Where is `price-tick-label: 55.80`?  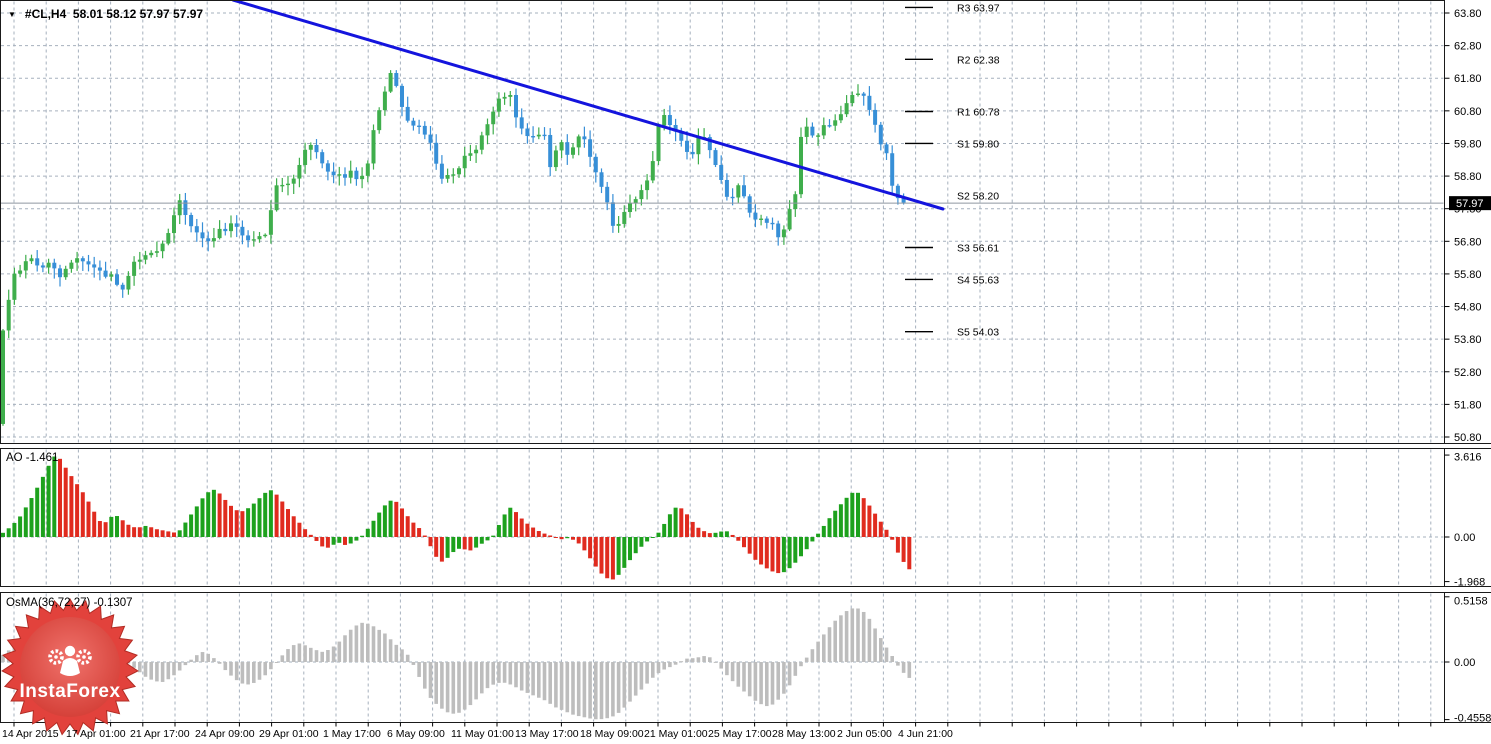
price-tick-label: 55.80 is located at coordinates (1468, 275).